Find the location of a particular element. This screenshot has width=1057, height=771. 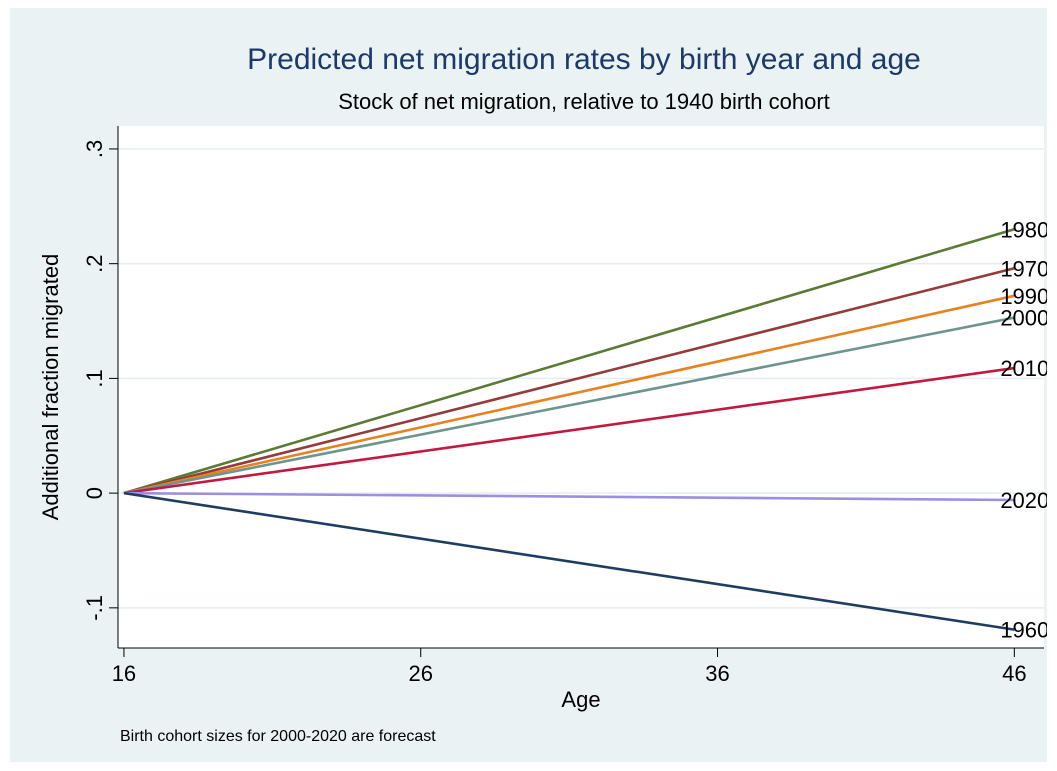

y-tick-label-4: .3 is located at coordinates (94, 149).